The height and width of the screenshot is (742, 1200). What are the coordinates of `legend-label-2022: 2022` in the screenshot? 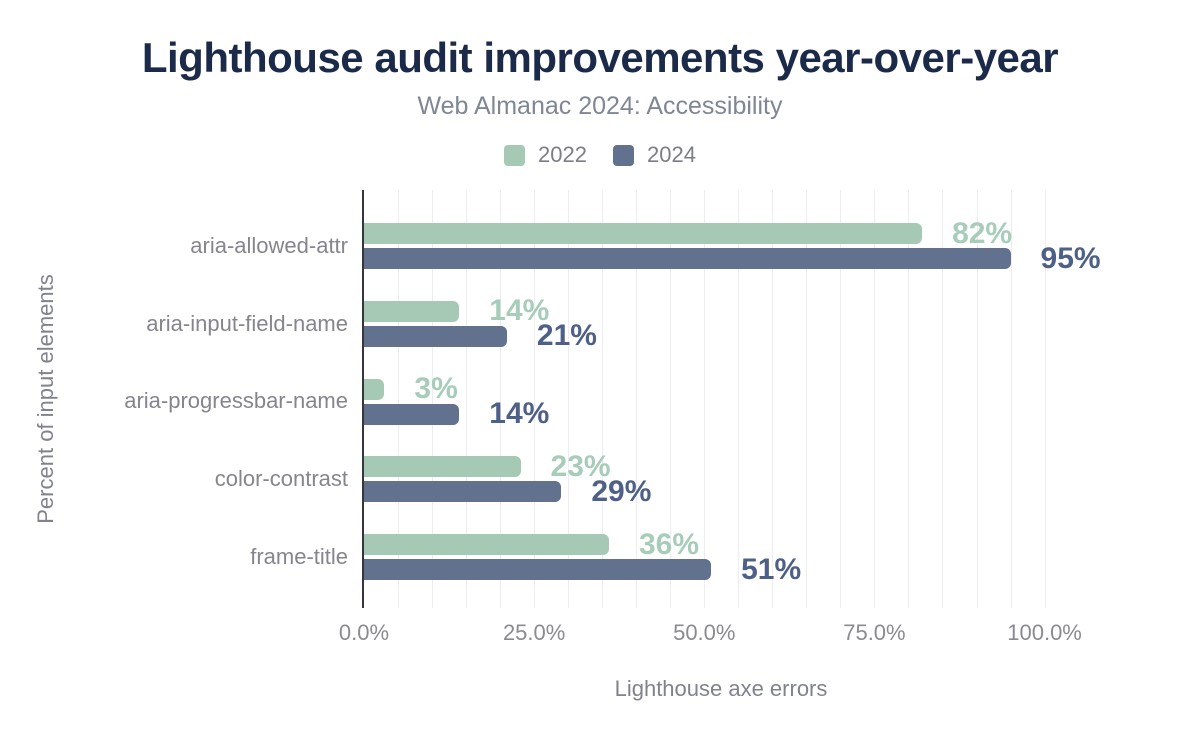 It's located at (562, 154).